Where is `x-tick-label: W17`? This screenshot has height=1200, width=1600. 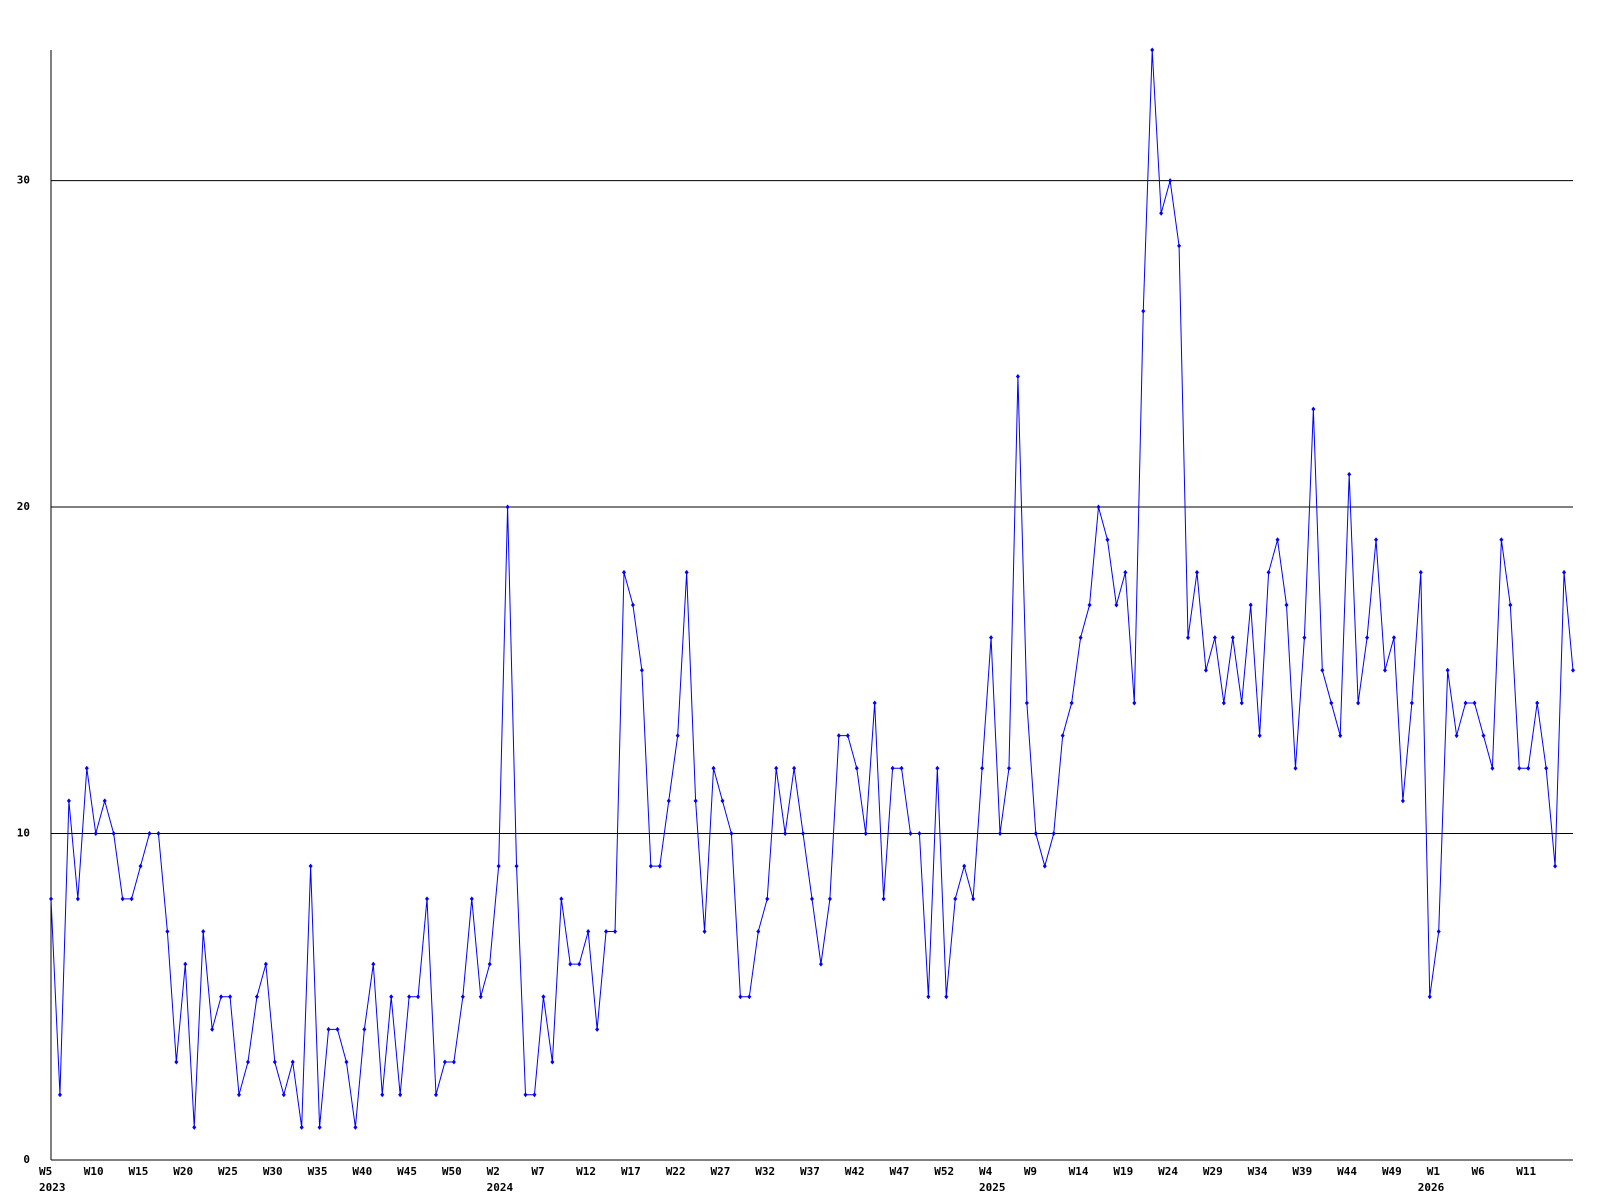
x-tick-label: W17 is located at coordinates (631, 1171).